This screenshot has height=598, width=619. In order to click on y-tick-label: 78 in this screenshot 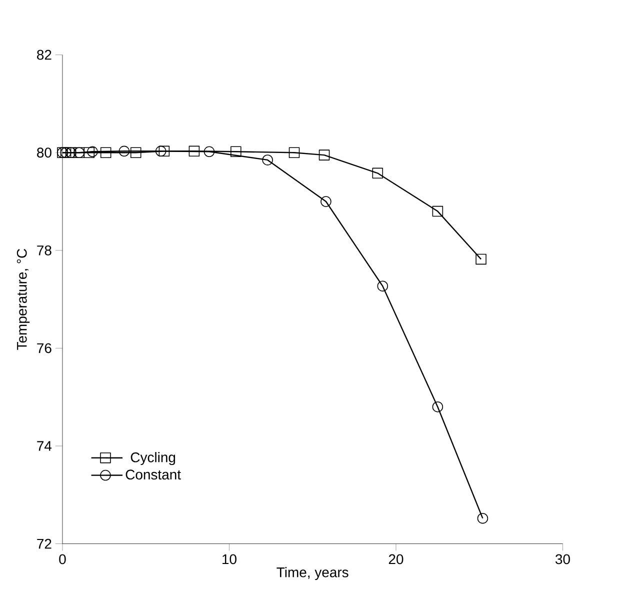, I will do `click(44, 251)`.